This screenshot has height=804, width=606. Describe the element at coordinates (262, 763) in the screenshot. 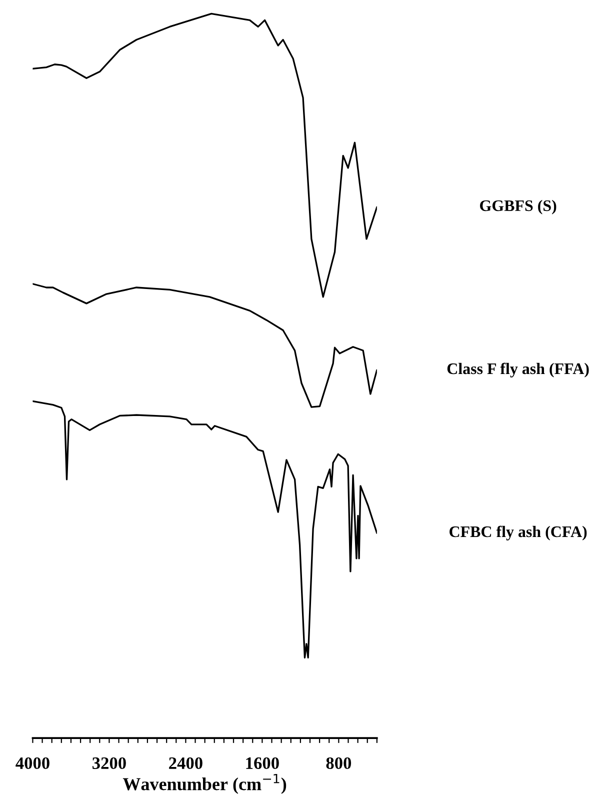

I see `x-tick-label: 1600` at that location.